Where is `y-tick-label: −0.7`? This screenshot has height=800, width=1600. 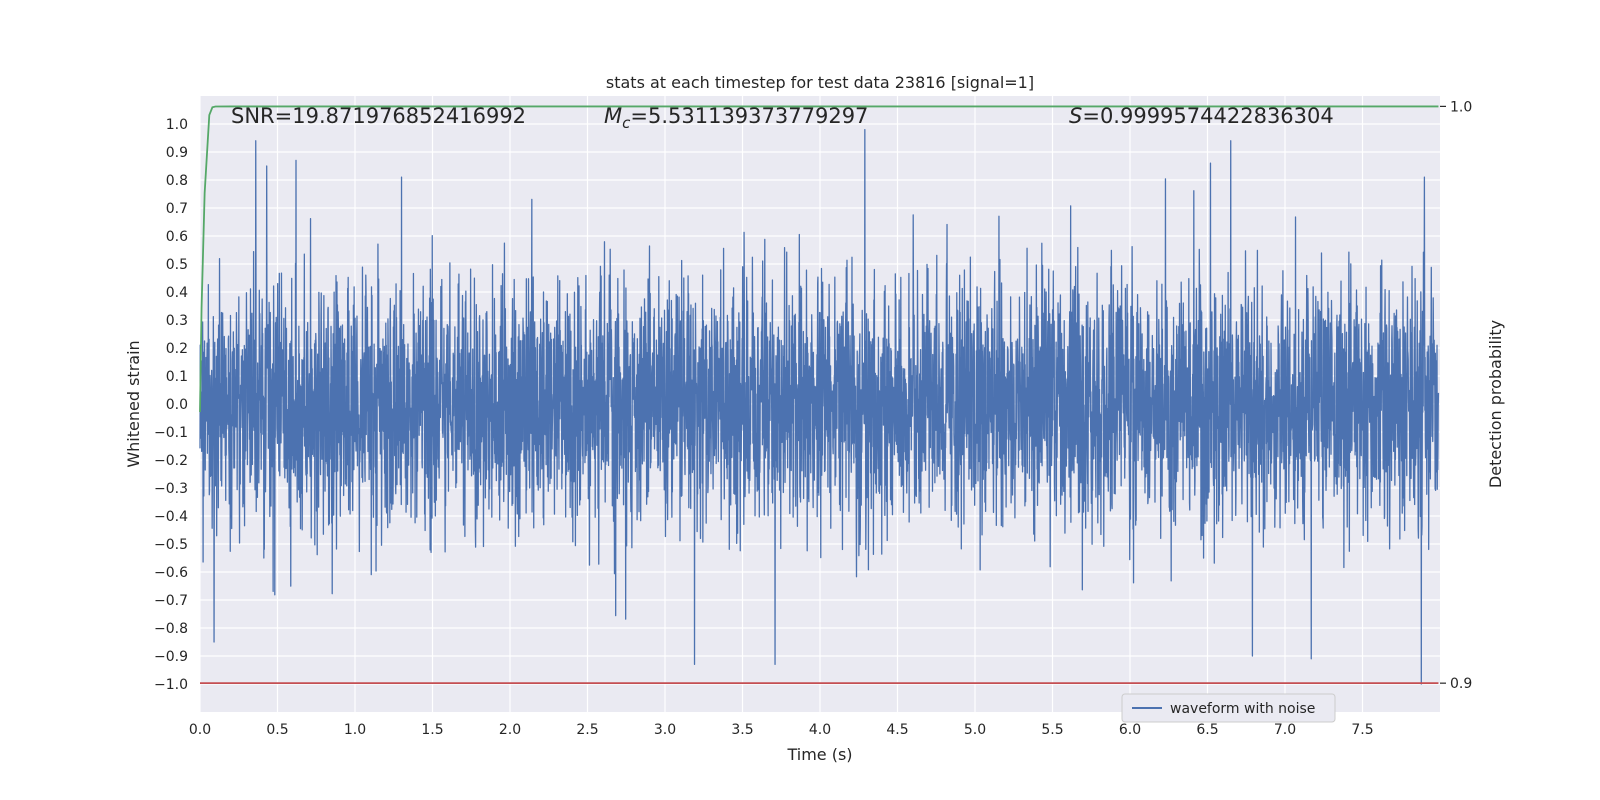
y-tick-label: −0.7 is located at coordinates (171, 601).